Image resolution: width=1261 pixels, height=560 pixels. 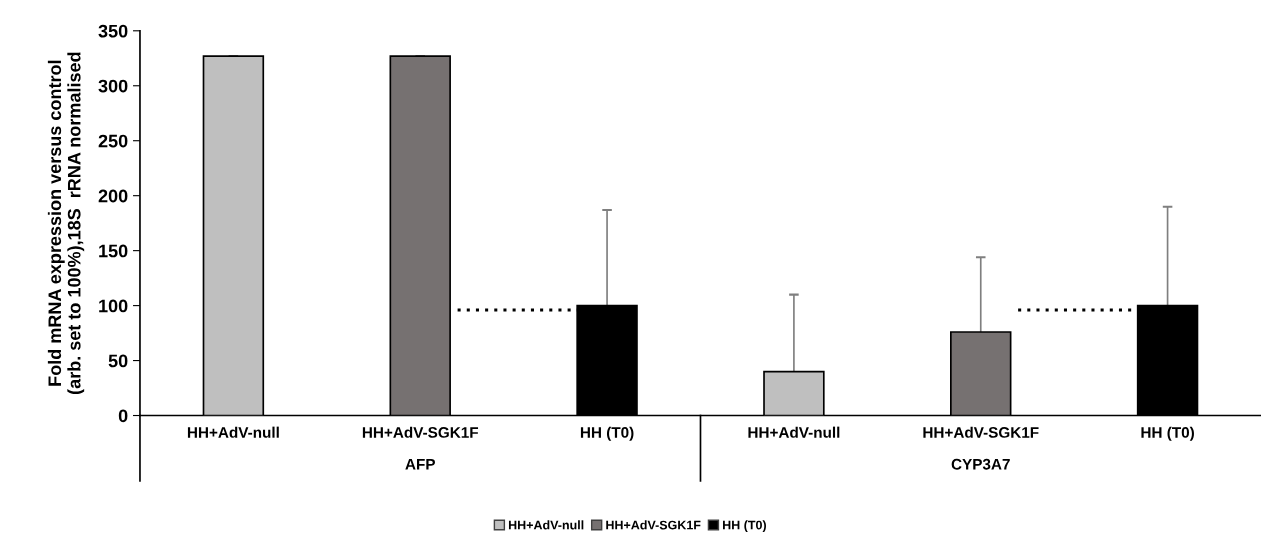 I want to click on y-tick-label: 0, so click(x=123, y=416).